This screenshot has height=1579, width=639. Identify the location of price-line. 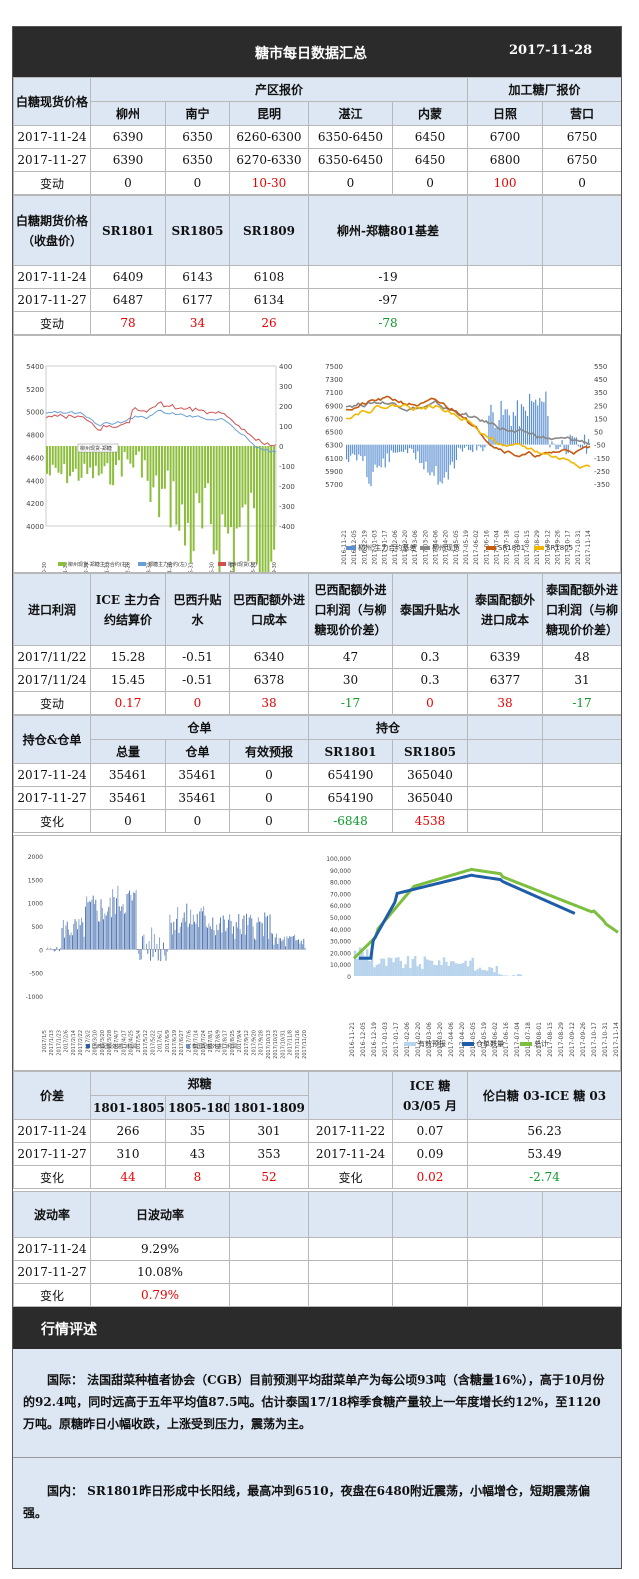
(468, 422).